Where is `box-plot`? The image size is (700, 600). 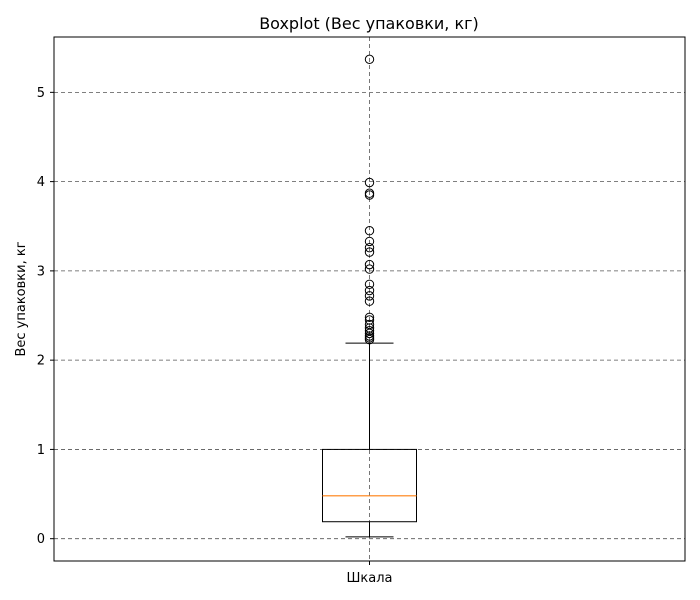
box-plot is located at coordinates (369, 440).